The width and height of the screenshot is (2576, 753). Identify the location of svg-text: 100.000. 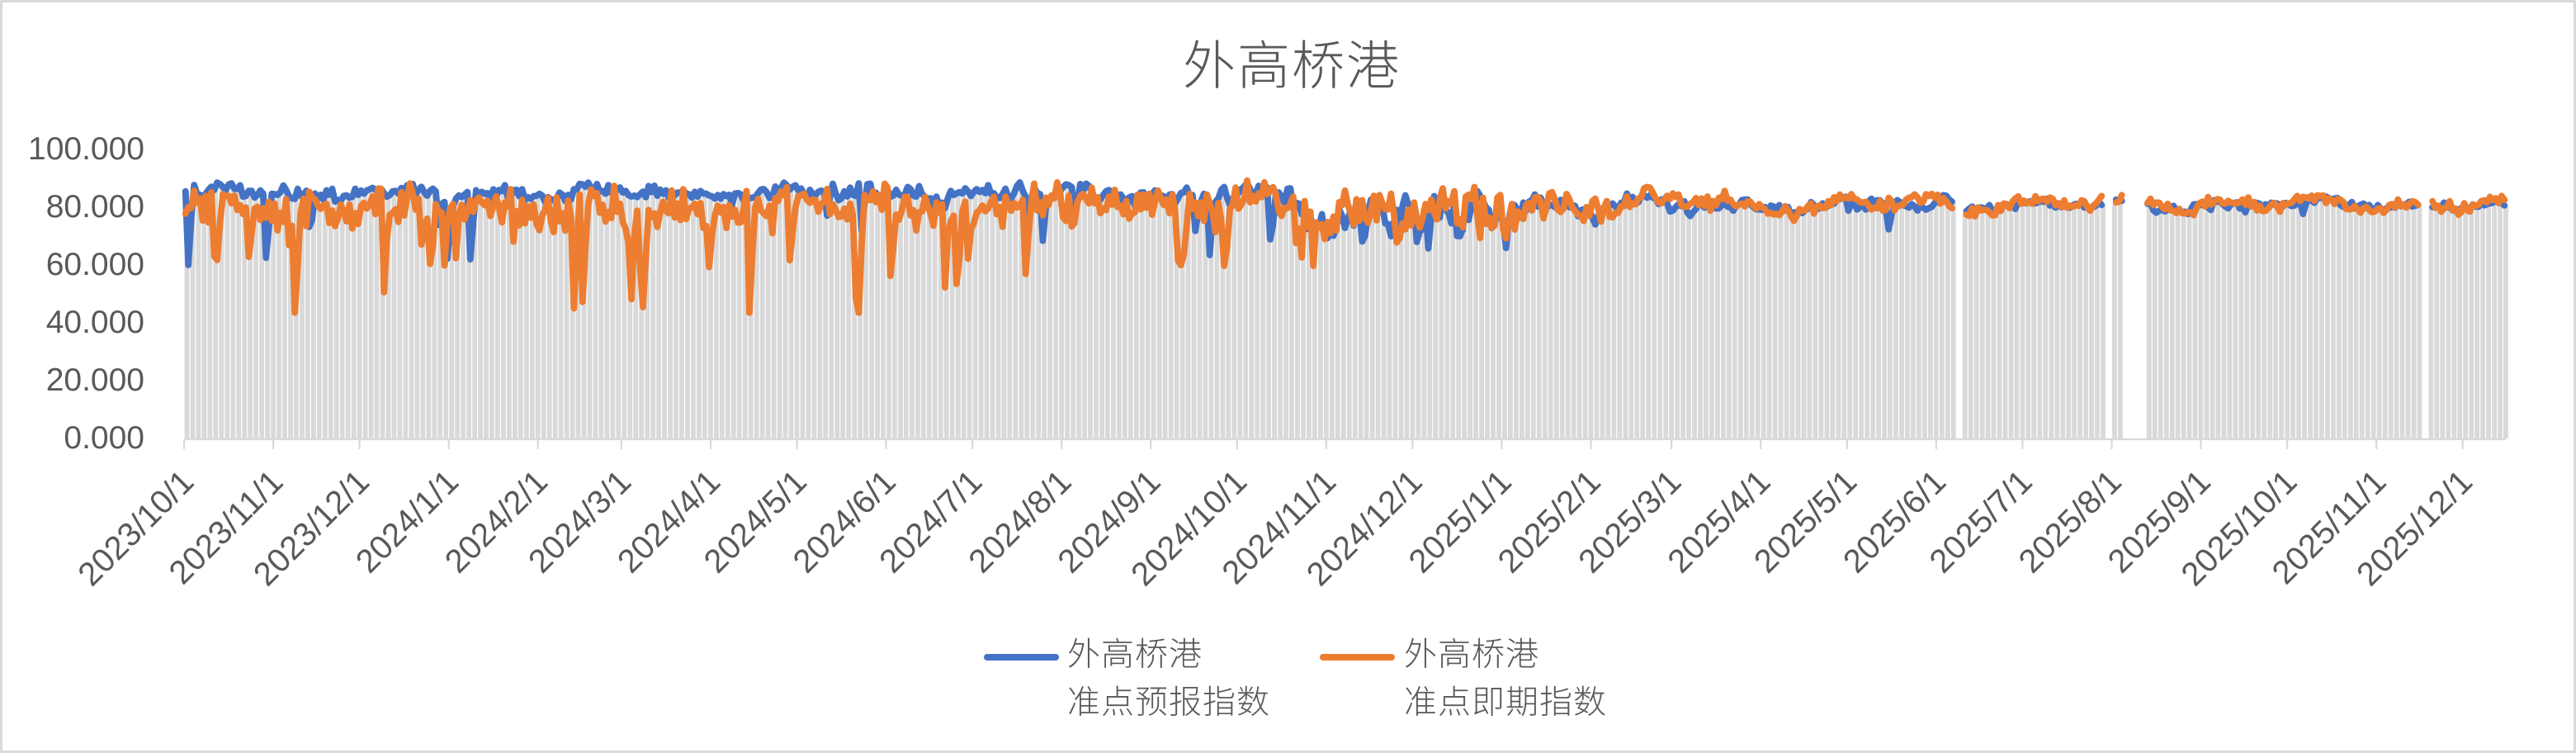
(86, 149).